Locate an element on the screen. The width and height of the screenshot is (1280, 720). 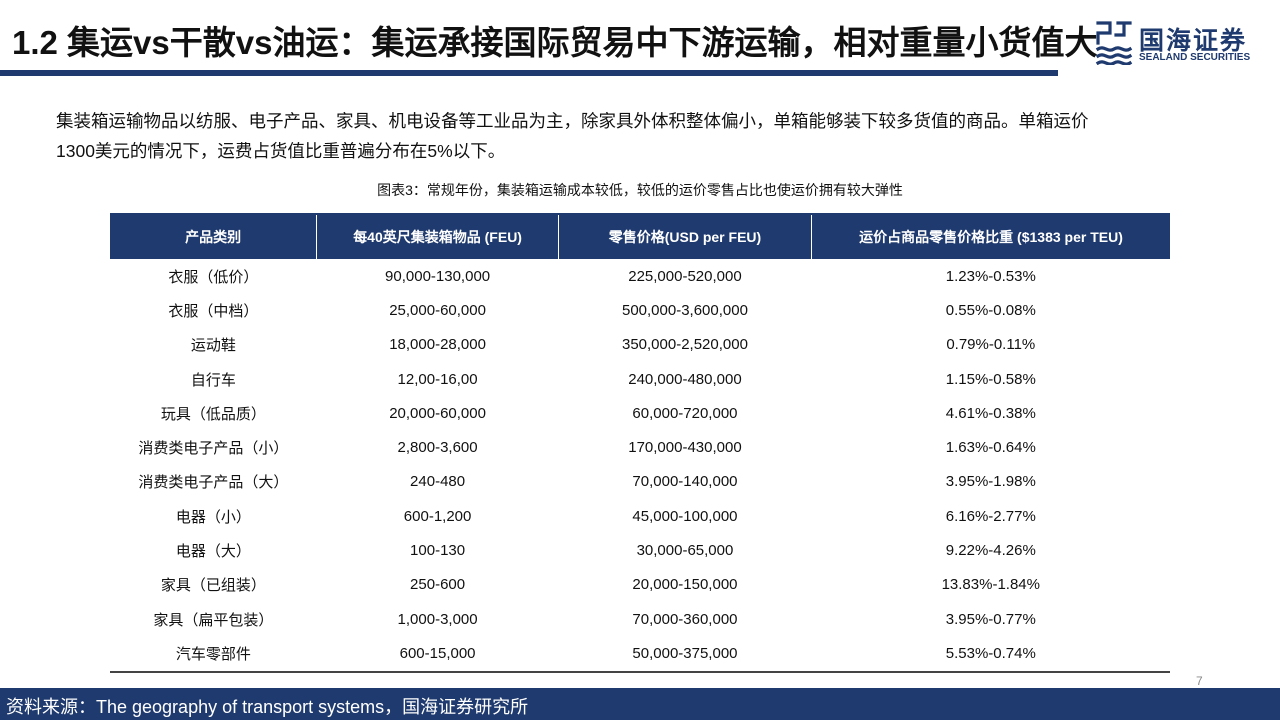
cell-product-category: 运动鞋 is located at coordinates (213, 346).